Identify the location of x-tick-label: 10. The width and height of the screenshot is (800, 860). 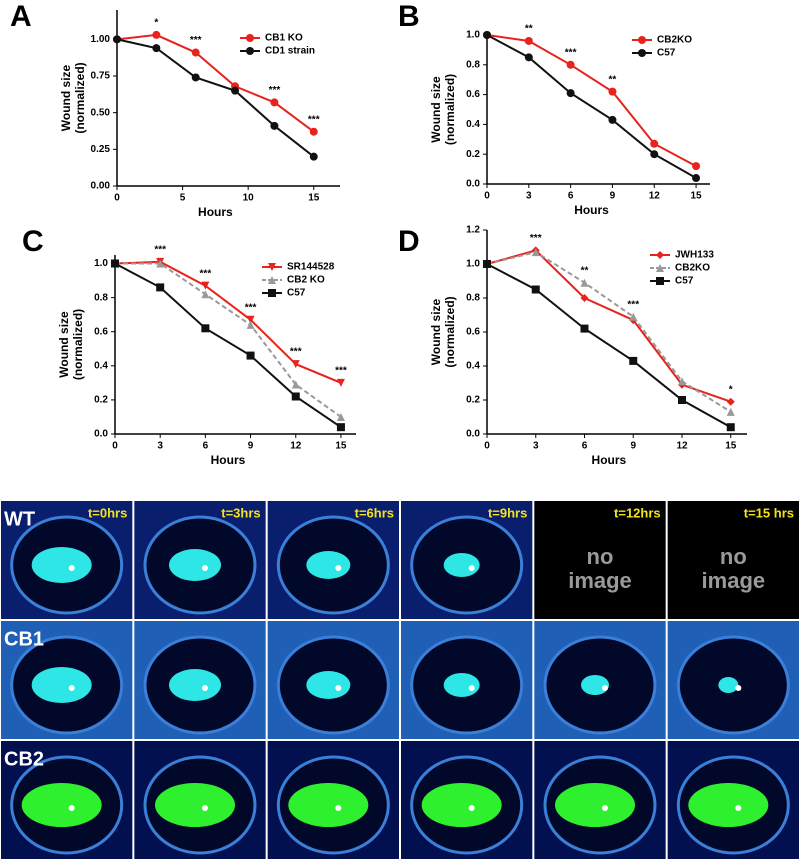
(249, 198).